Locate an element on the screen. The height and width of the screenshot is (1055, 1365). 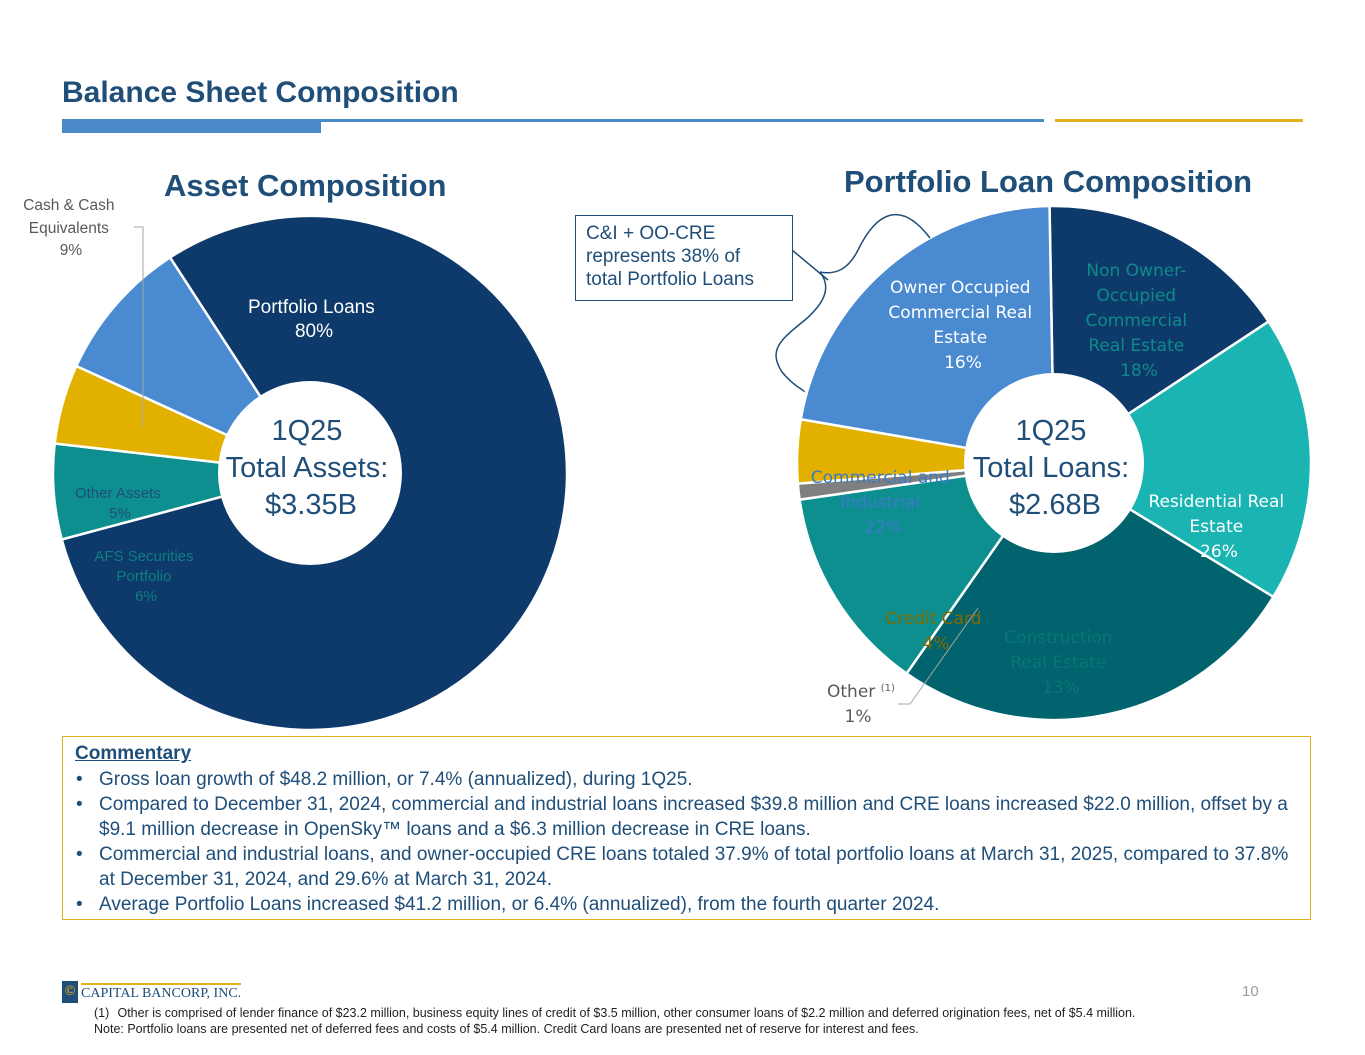
callout-line-2: represents 38% of is located at coordinates (663, 256).